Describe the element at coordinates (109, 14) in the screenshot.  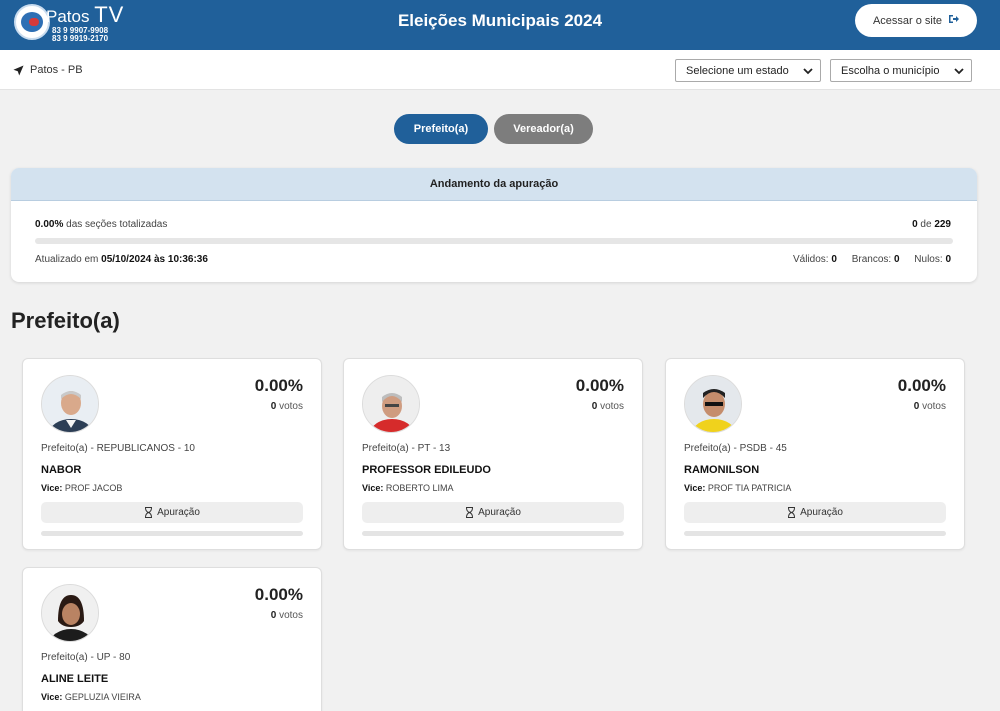
I see `logo-tv-text: TV` at that location.